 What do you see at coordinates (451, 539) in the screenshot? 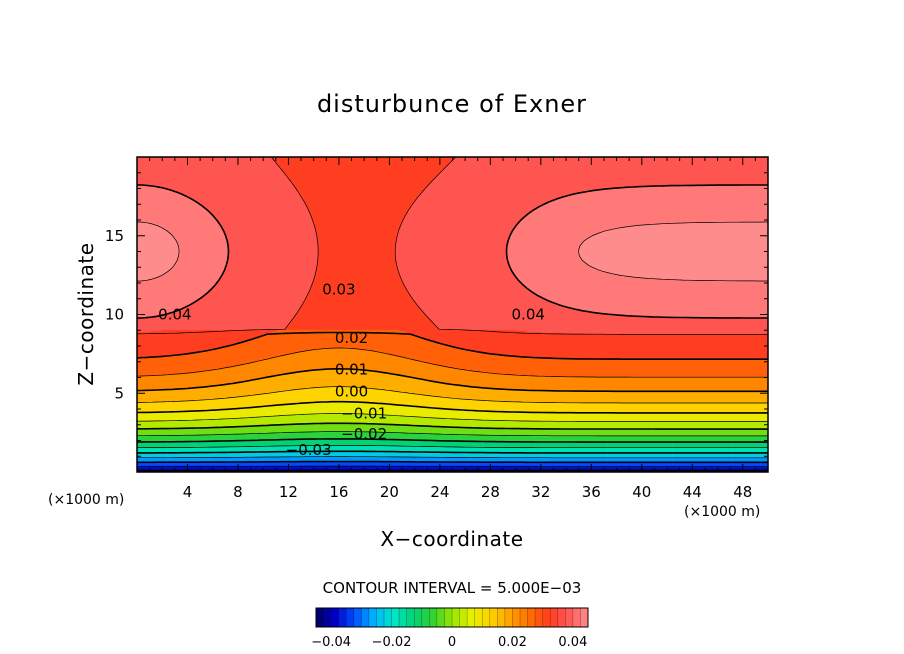
I see `x-axis-label: X−coordinate` at bounding box center [451, 539].